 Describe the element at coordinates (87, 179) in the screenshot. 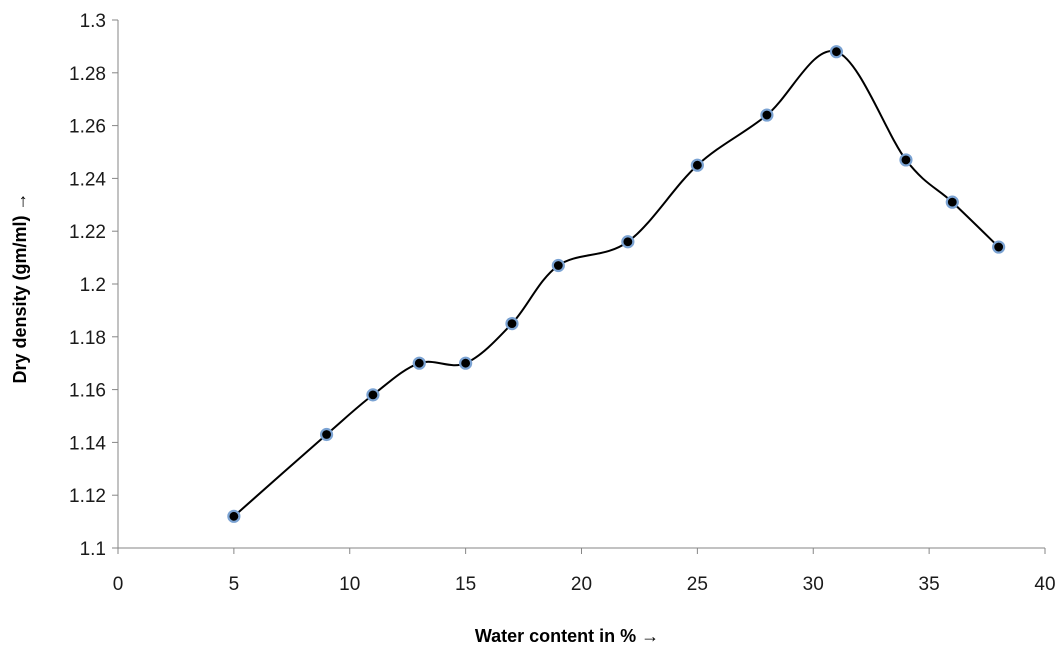

I see `y-tick-label: 1.24` at that location.